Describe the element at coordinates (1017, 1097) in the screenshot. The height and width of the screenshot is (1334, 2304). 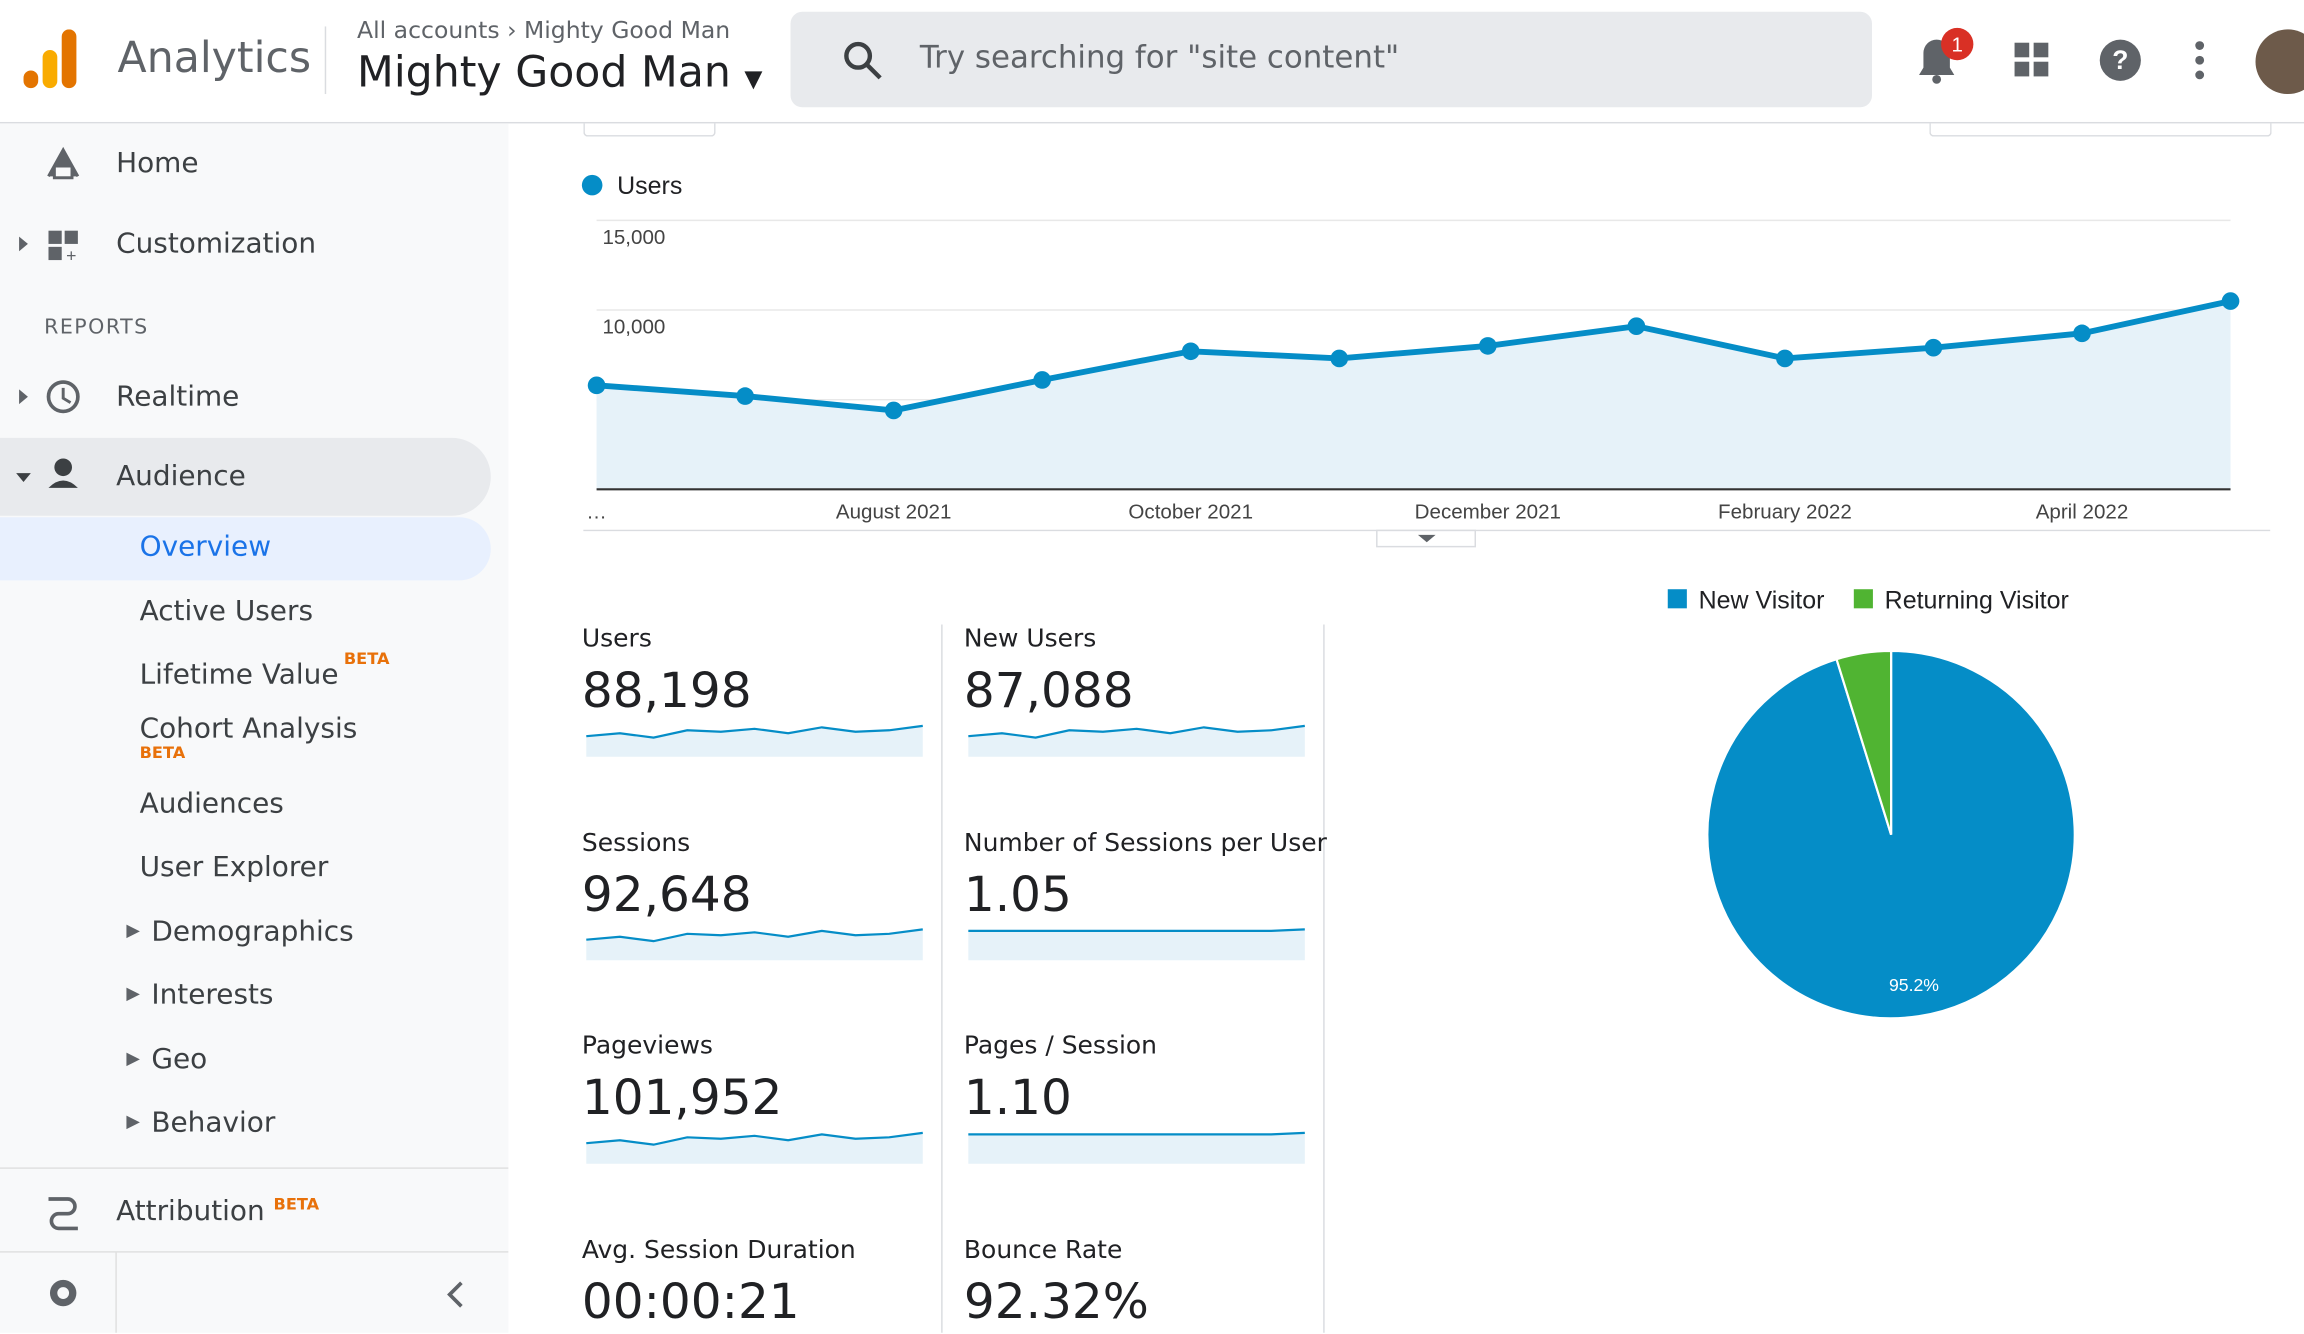
I see `metric-value: 1.10` at that location.